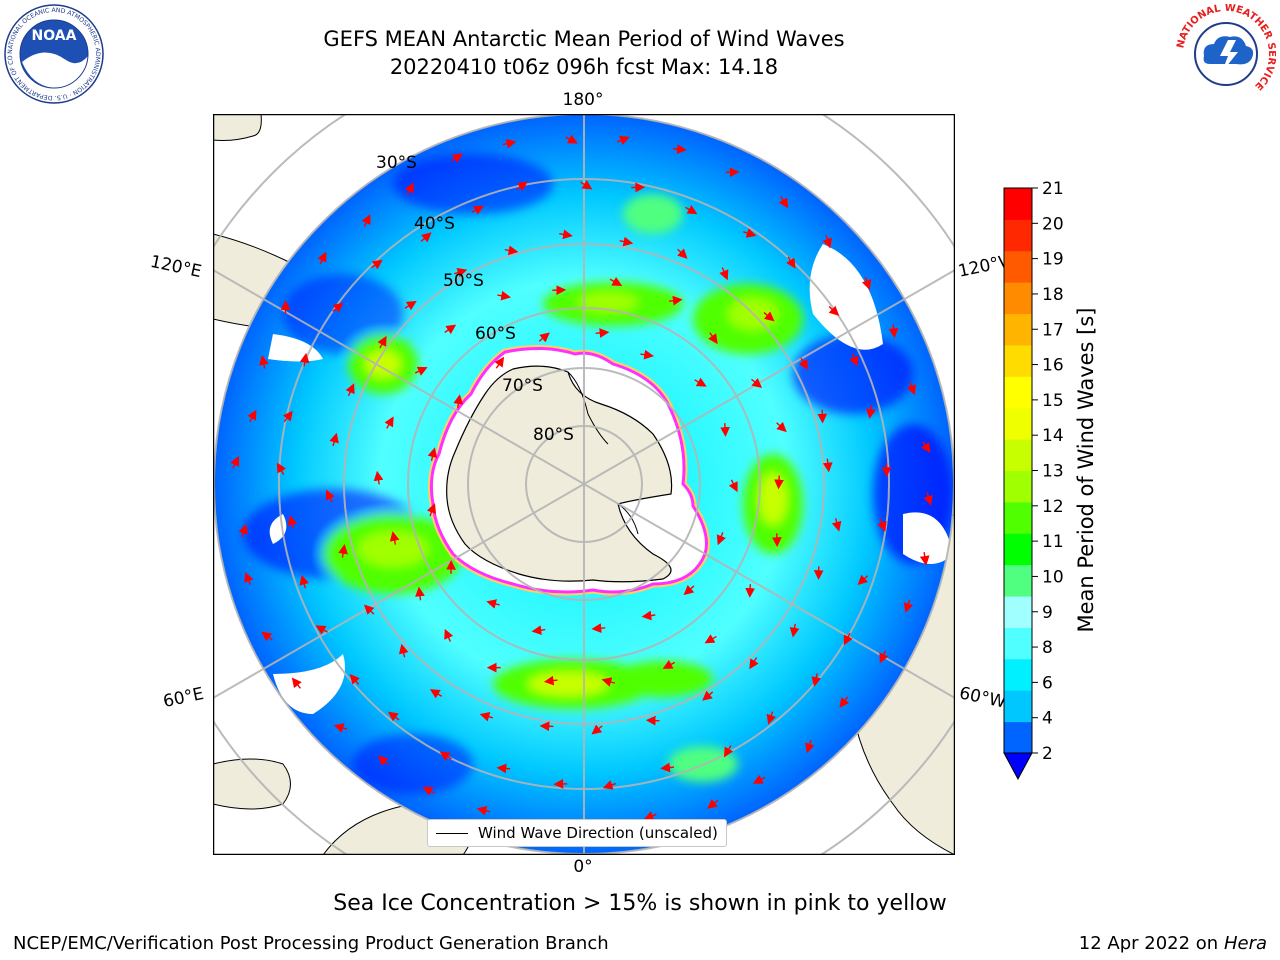 This screenshot has width=1280, height=960. What do you see at coordinates (1047, 754) in the screenshot?
I see `colorbar-tick-label: 2` at bounding box center [1047, 754].